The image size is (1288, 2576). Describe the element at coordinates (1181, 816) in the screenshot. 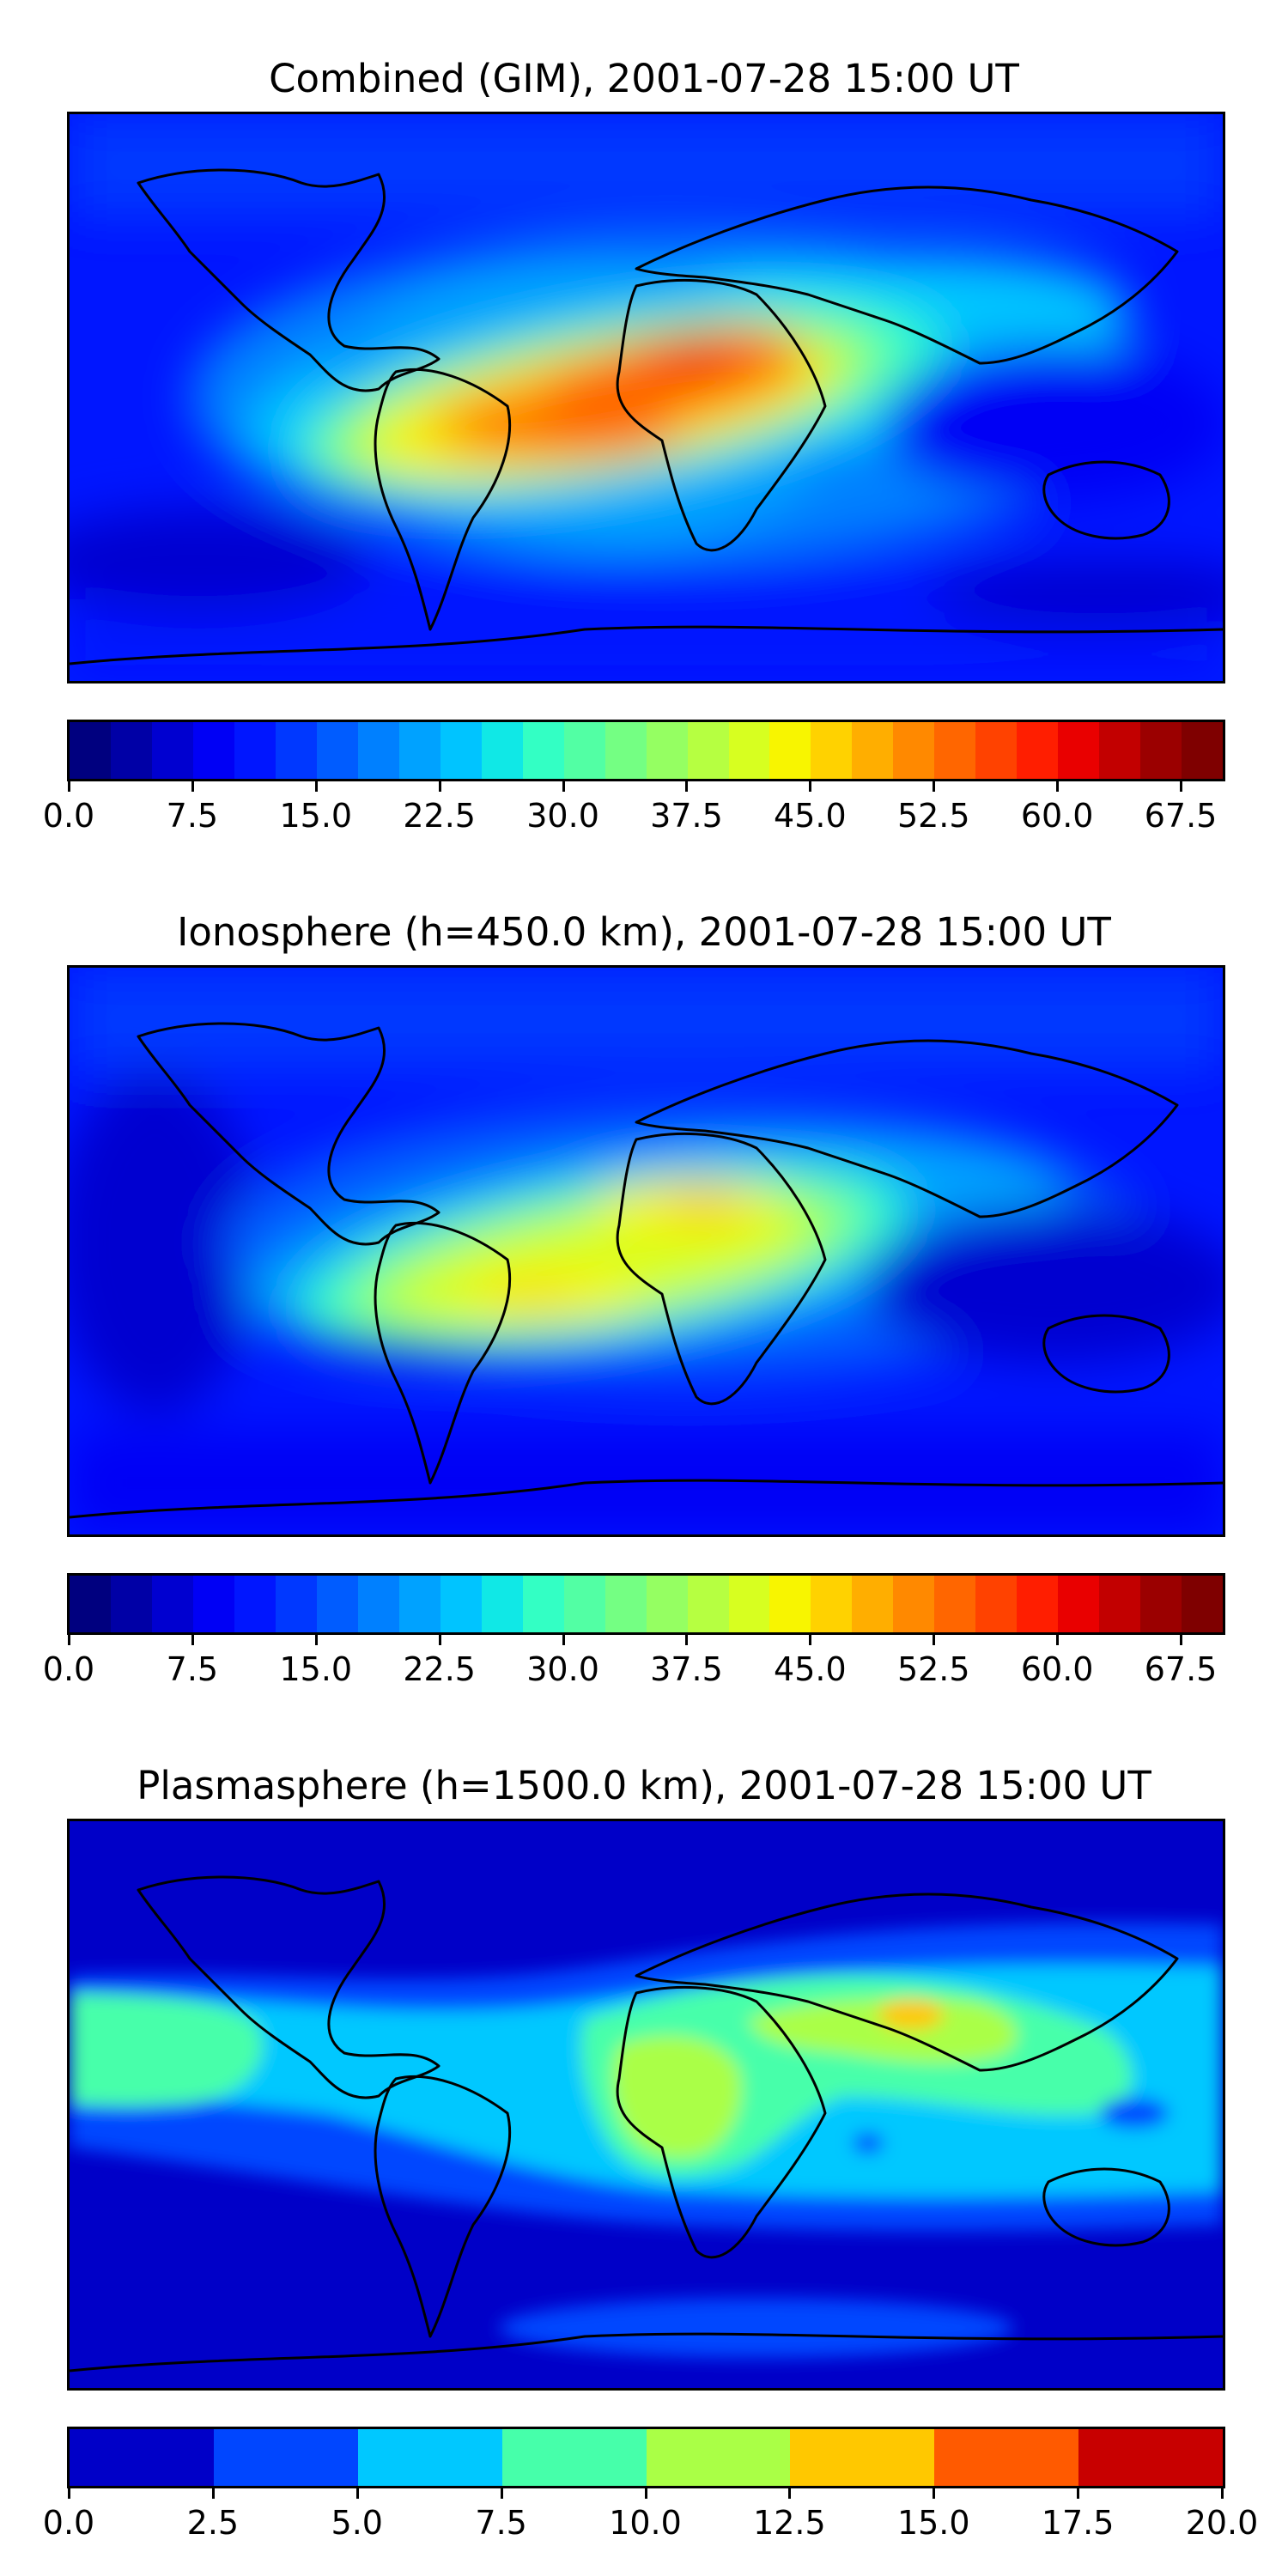

I see `colorbar-tick-label: 67.5` at that location.